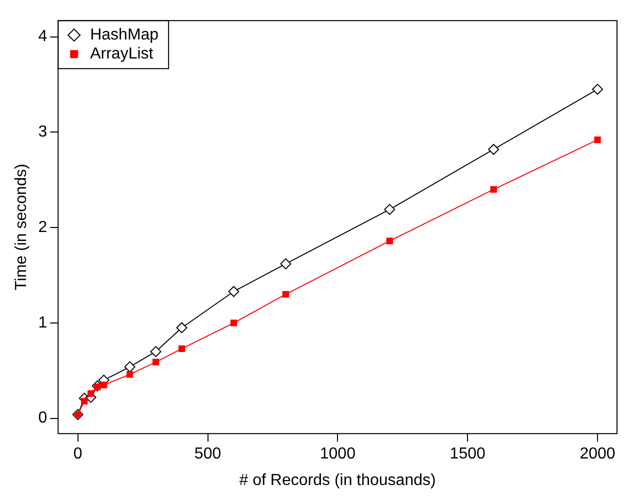 This screenshot has height=502, width=637. What do you see at coordinates (598, 454) in the screenshot?
I see `x-tick-label: 2000` at bounding box center [598, 454].